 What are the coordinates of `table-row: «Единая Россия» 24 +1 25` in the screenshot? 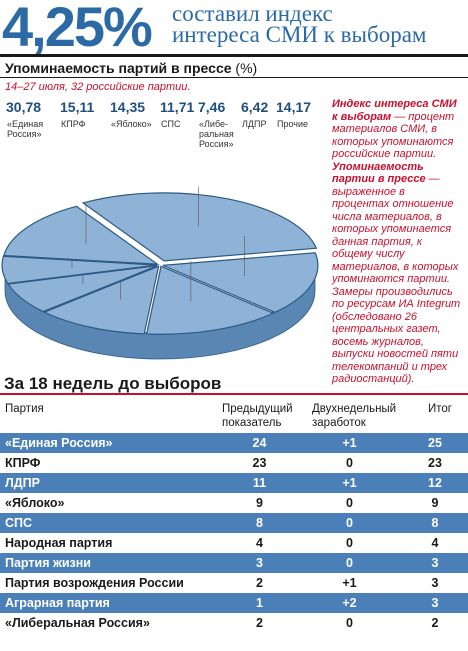 It's located at (234, 443).